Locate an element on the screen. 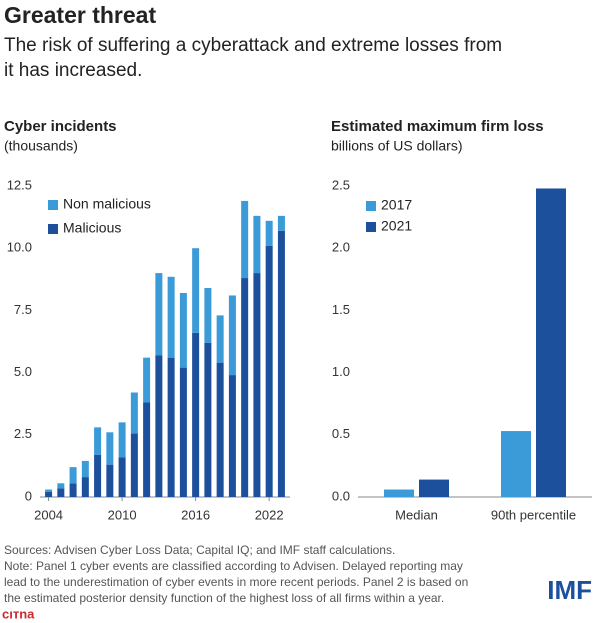 The height and width of the screenshot is (623, 600). watermark: cıтna is located at coordinates (18, 613).